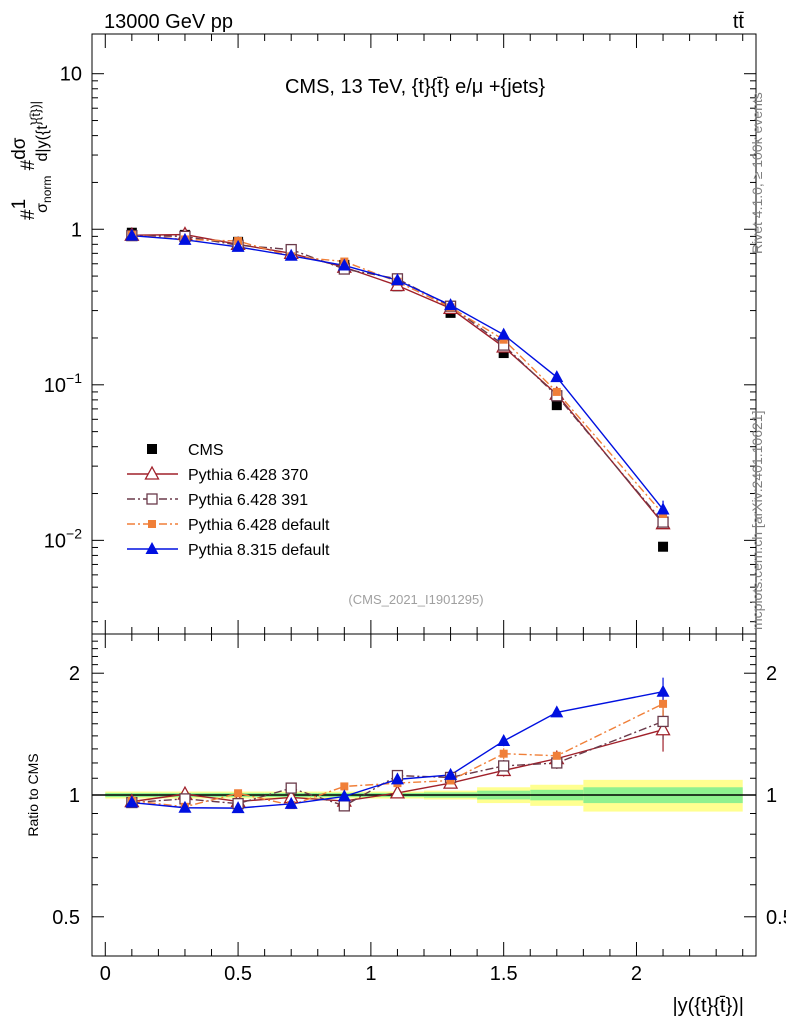 This screenshot has height=1024, width=786. I want to click on legend-entry: Pythia 6.428 391, so click(217, 500).